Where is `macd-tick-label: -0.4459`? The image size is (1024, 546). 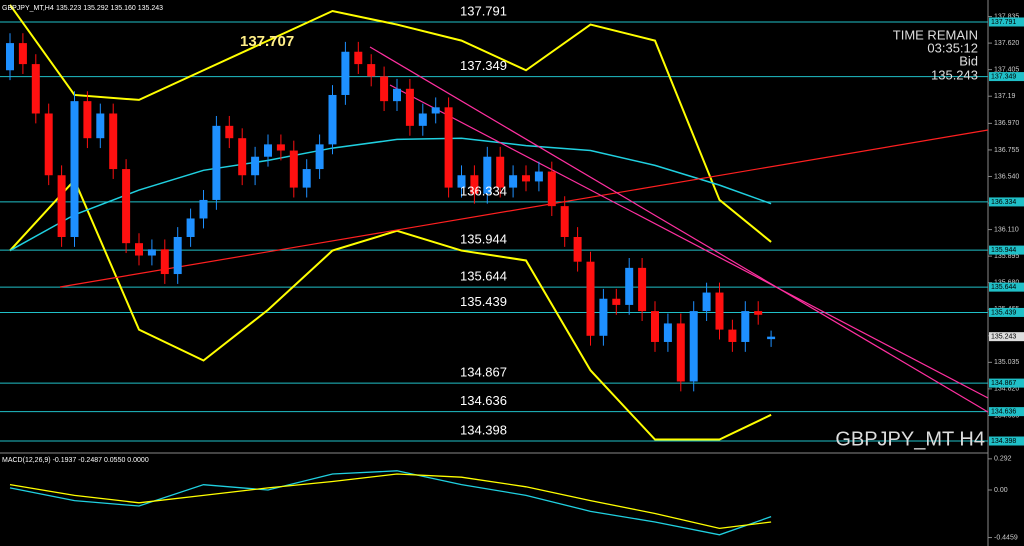 macd-tick-label: -0.4459 is located at coordinates (1006, 537).